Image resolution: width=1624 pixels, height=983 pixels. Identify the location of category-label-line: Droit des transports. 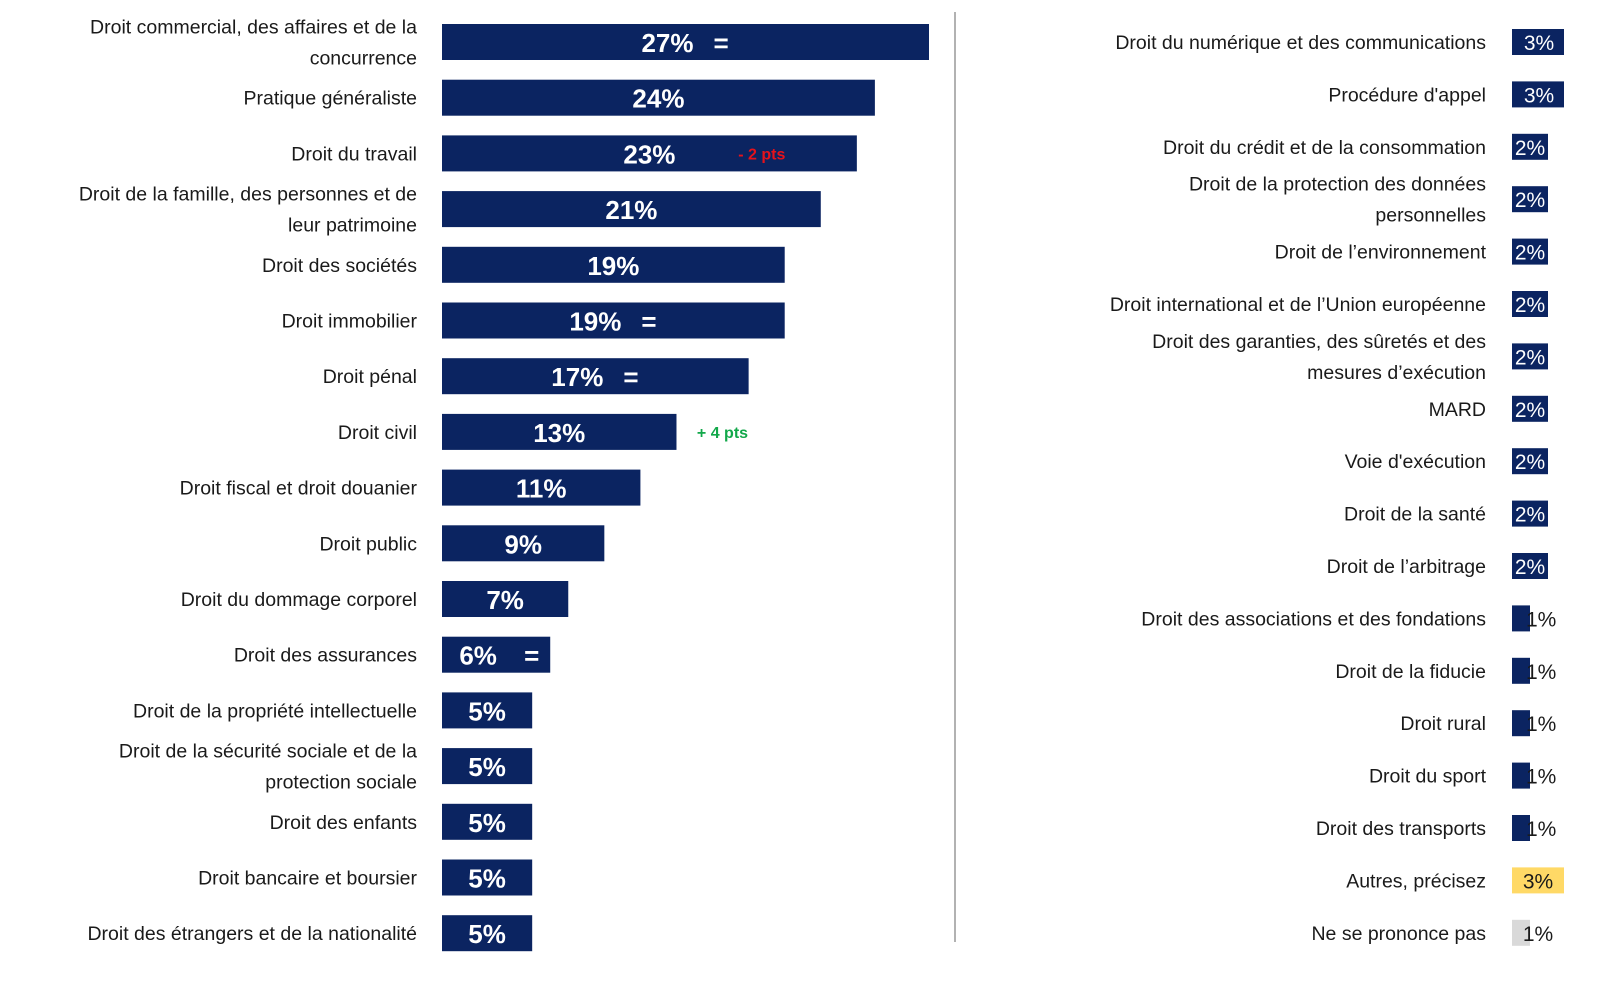
(1401, 829).